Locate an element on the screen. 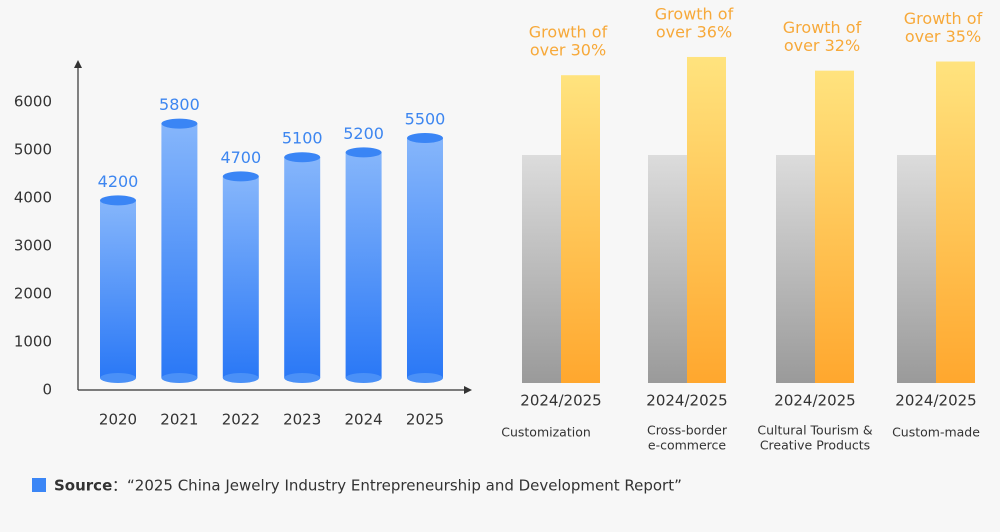 The height and width of the screenshot is (532, 1000). category-label: Cultural Tourism & is located at coordinates (815, 430).